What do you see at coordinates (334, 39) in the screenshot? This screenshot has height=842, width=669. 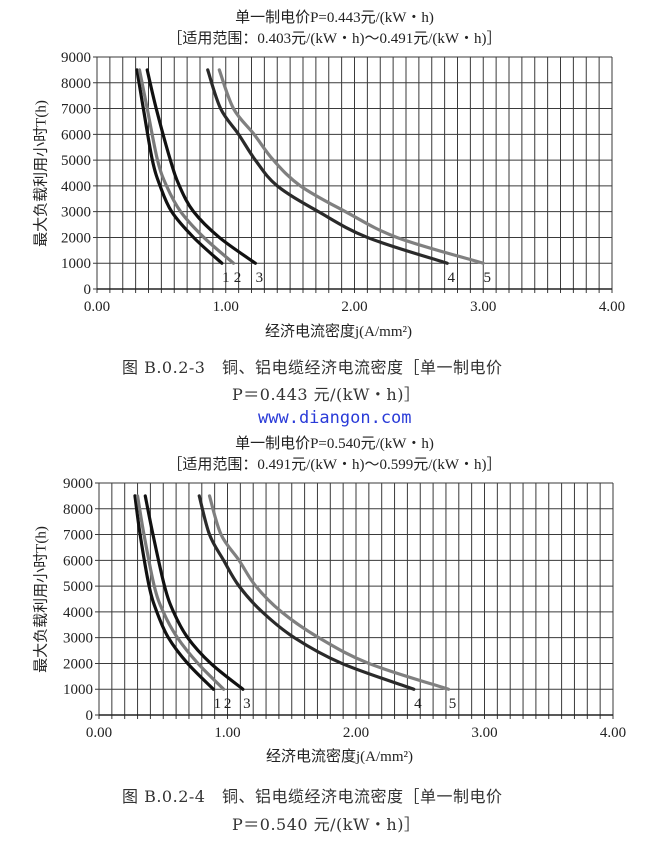 I see `chart1-subtitle: ［适用范围：0.403元/(kW・h)～0.491元/(kW・h)］` at bounding box center [334, 39].